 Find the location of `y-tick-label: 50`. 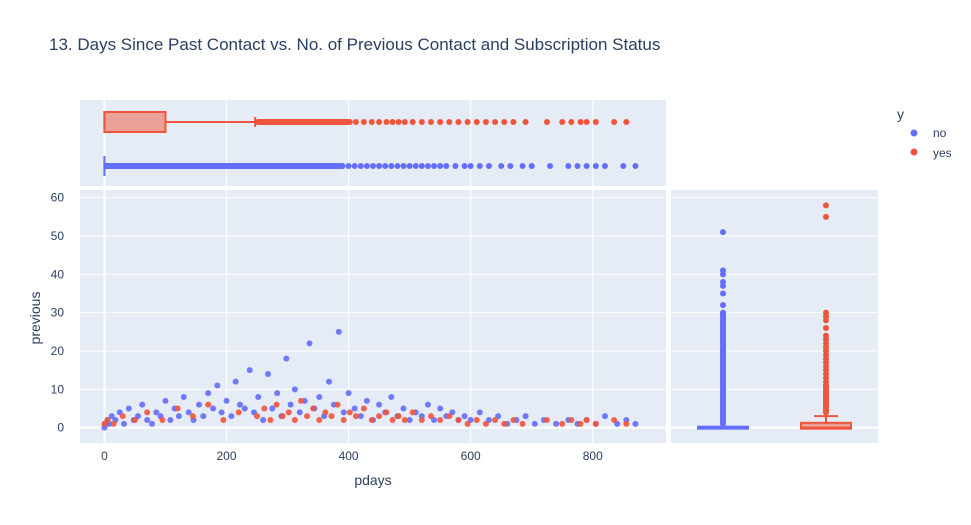

y-tick-label: 50 is located at coordinates (58, 236).